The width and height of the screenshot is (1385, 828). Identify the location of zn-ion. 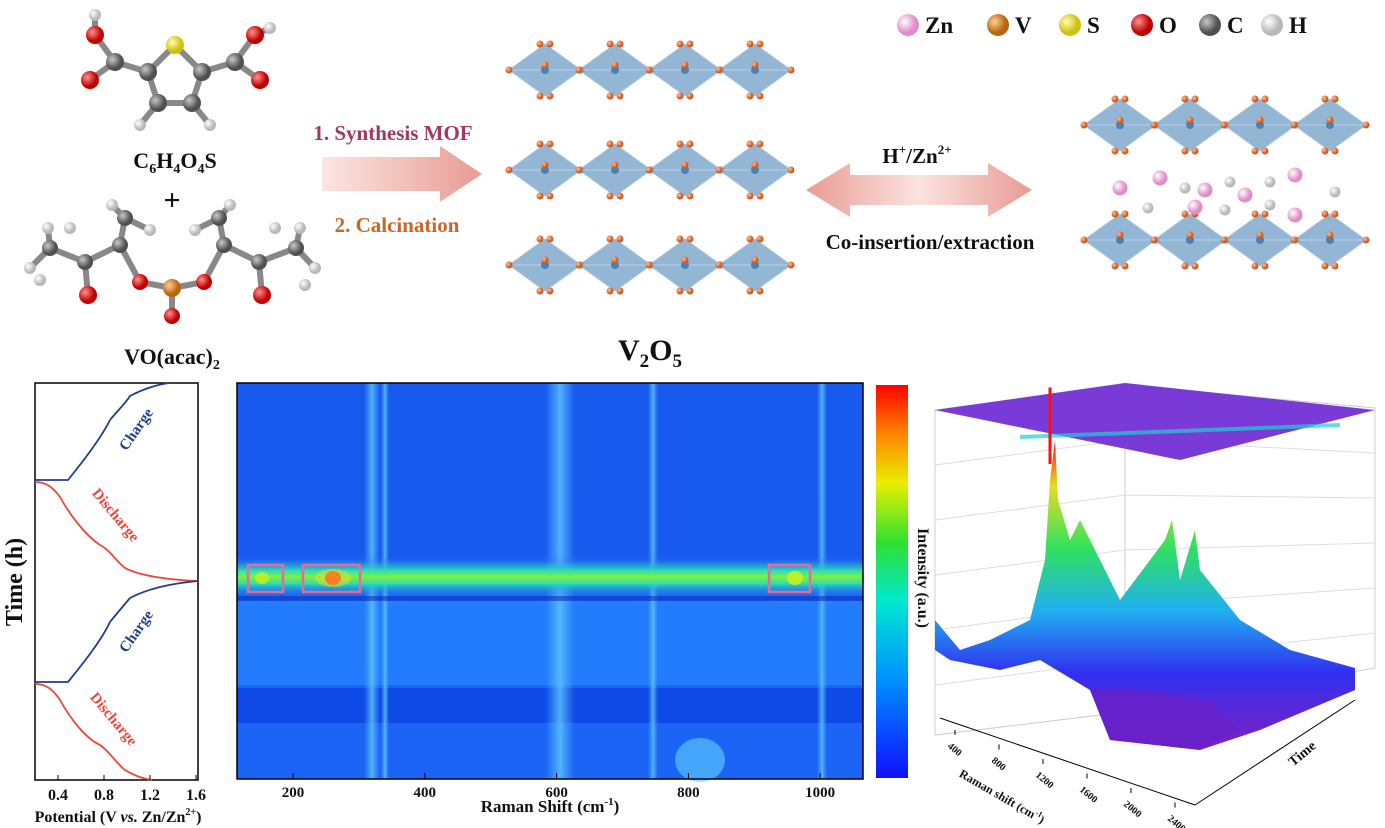
(1120, 188).